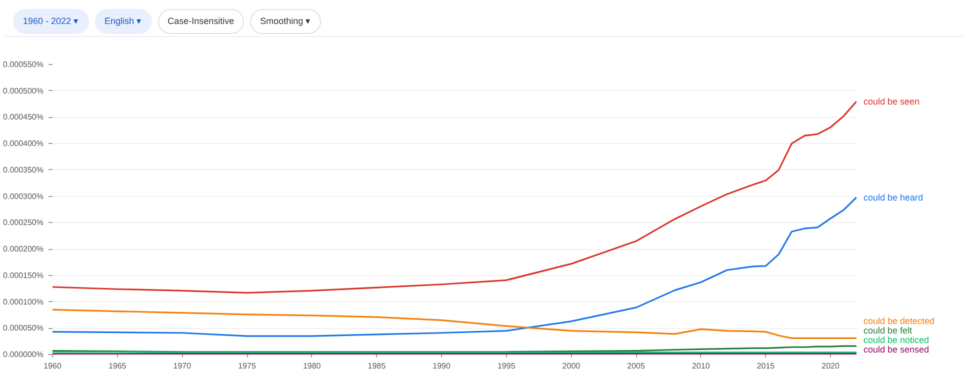 Image resolution: width=964 pixels, height=374 pixels. I want to click on series-label: could be sensed, so click(896, 349).